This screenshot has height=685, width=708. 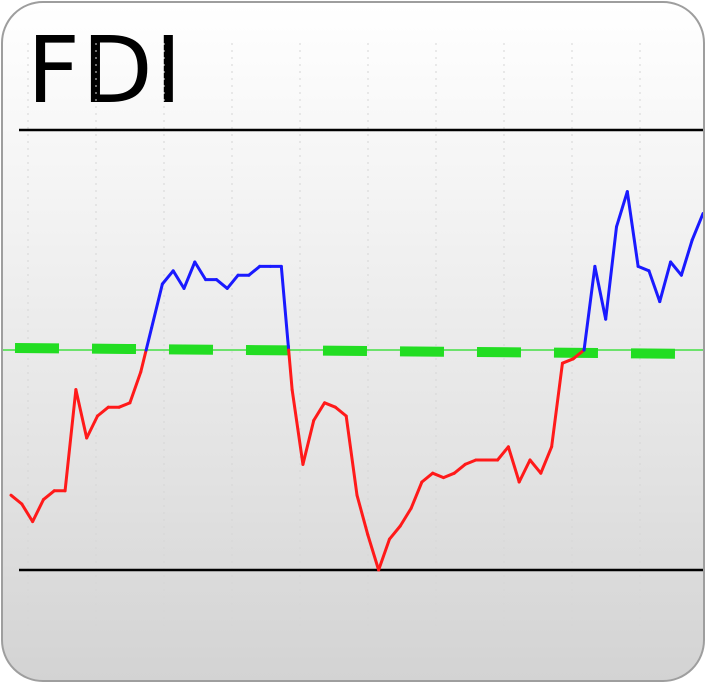 I want to click on indicator-title: FDI, so click(x=105, y=70).